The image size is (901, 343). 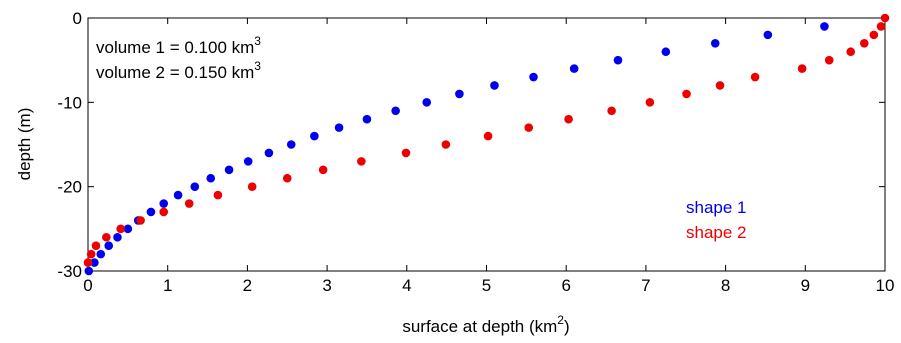 What do you see at coordinates (326, 285) in the screenshot?
I see `x-tick-label: 3` at bounding box center [326, 285].